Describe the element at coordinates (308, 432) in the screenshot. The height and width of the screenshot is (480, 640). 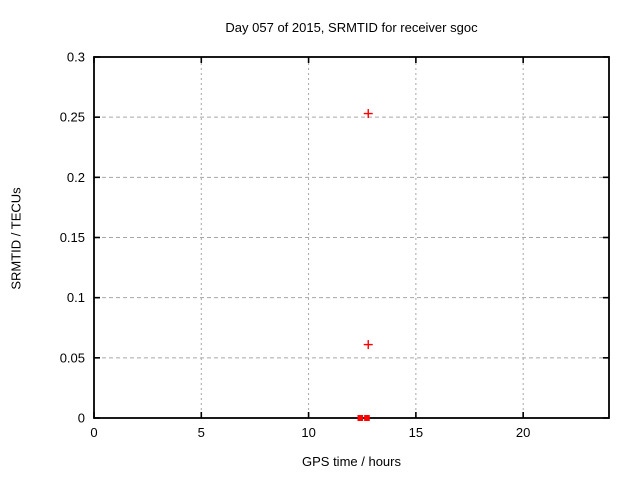
I see `x-tick-label: 10` at that location.